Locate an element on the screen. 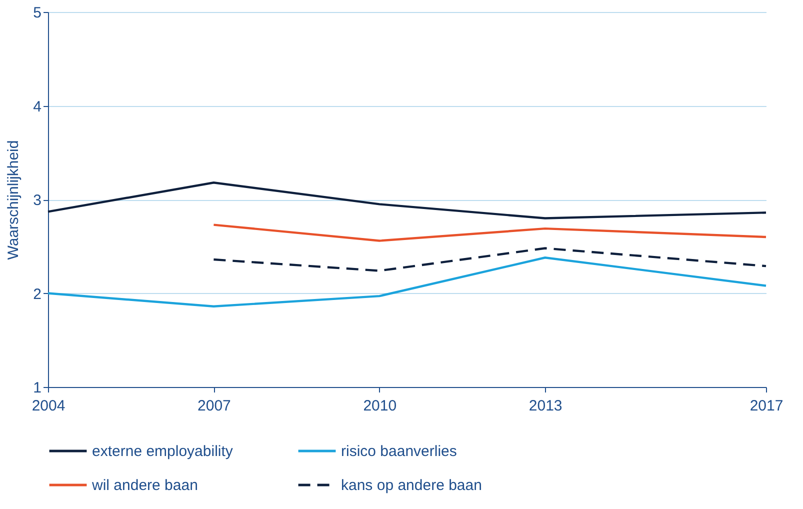 This screenshot has height=509, width=803. x-tick-label: 2010 is located at coordinates (380, 406).